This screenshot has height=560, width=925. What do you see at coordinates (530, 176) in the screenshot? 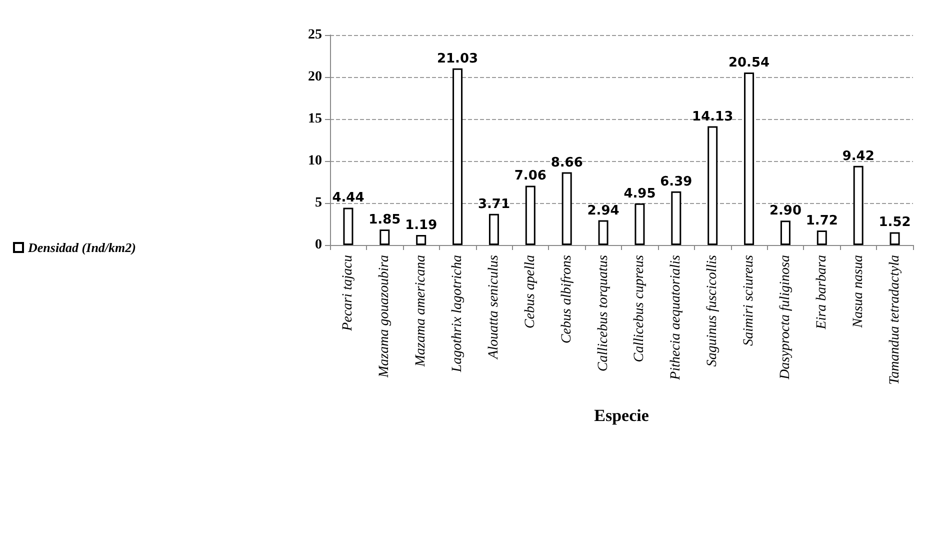
I see `data-label: 7.06` at bounding box center [530, 176].